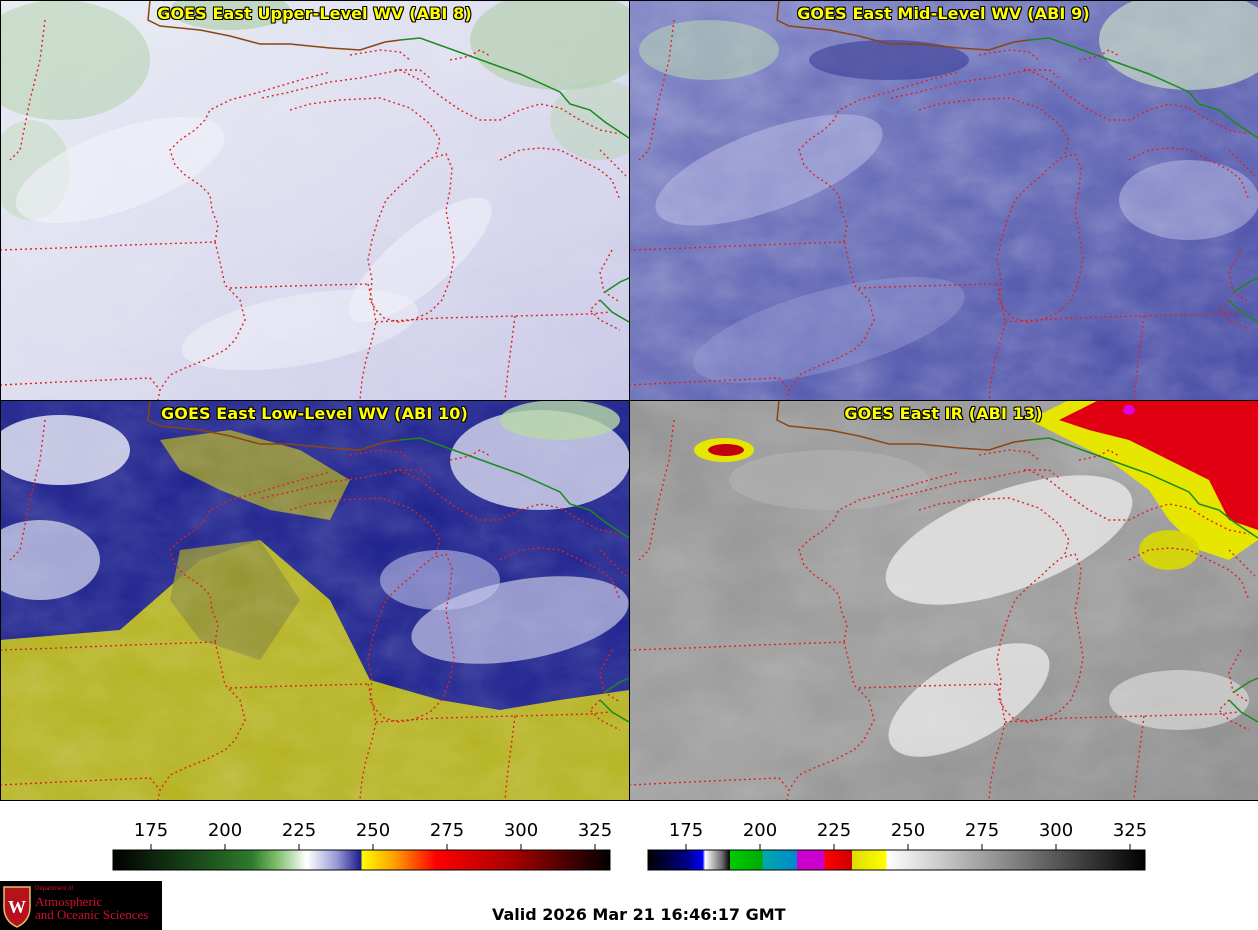 The image size is (1258, 930). Describe the element at coordinates (639, 914) in the screenshot. I see `valid-time: Valid 2026 Mar 21 16:46:17 GMT` at that location.